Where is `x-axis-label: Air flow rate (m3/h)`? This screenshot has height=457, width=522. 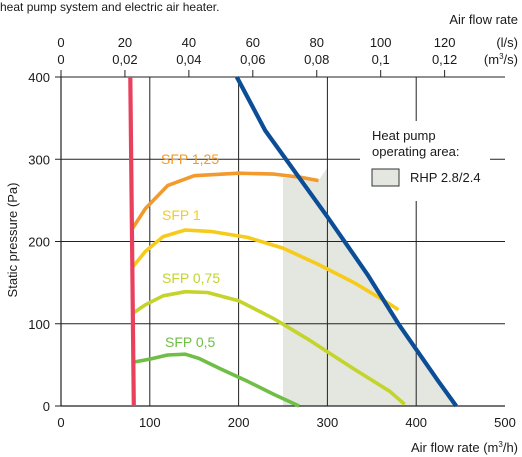 x-axis-label: Air flow rate (m3/h) is located at coordinates (464, 447).